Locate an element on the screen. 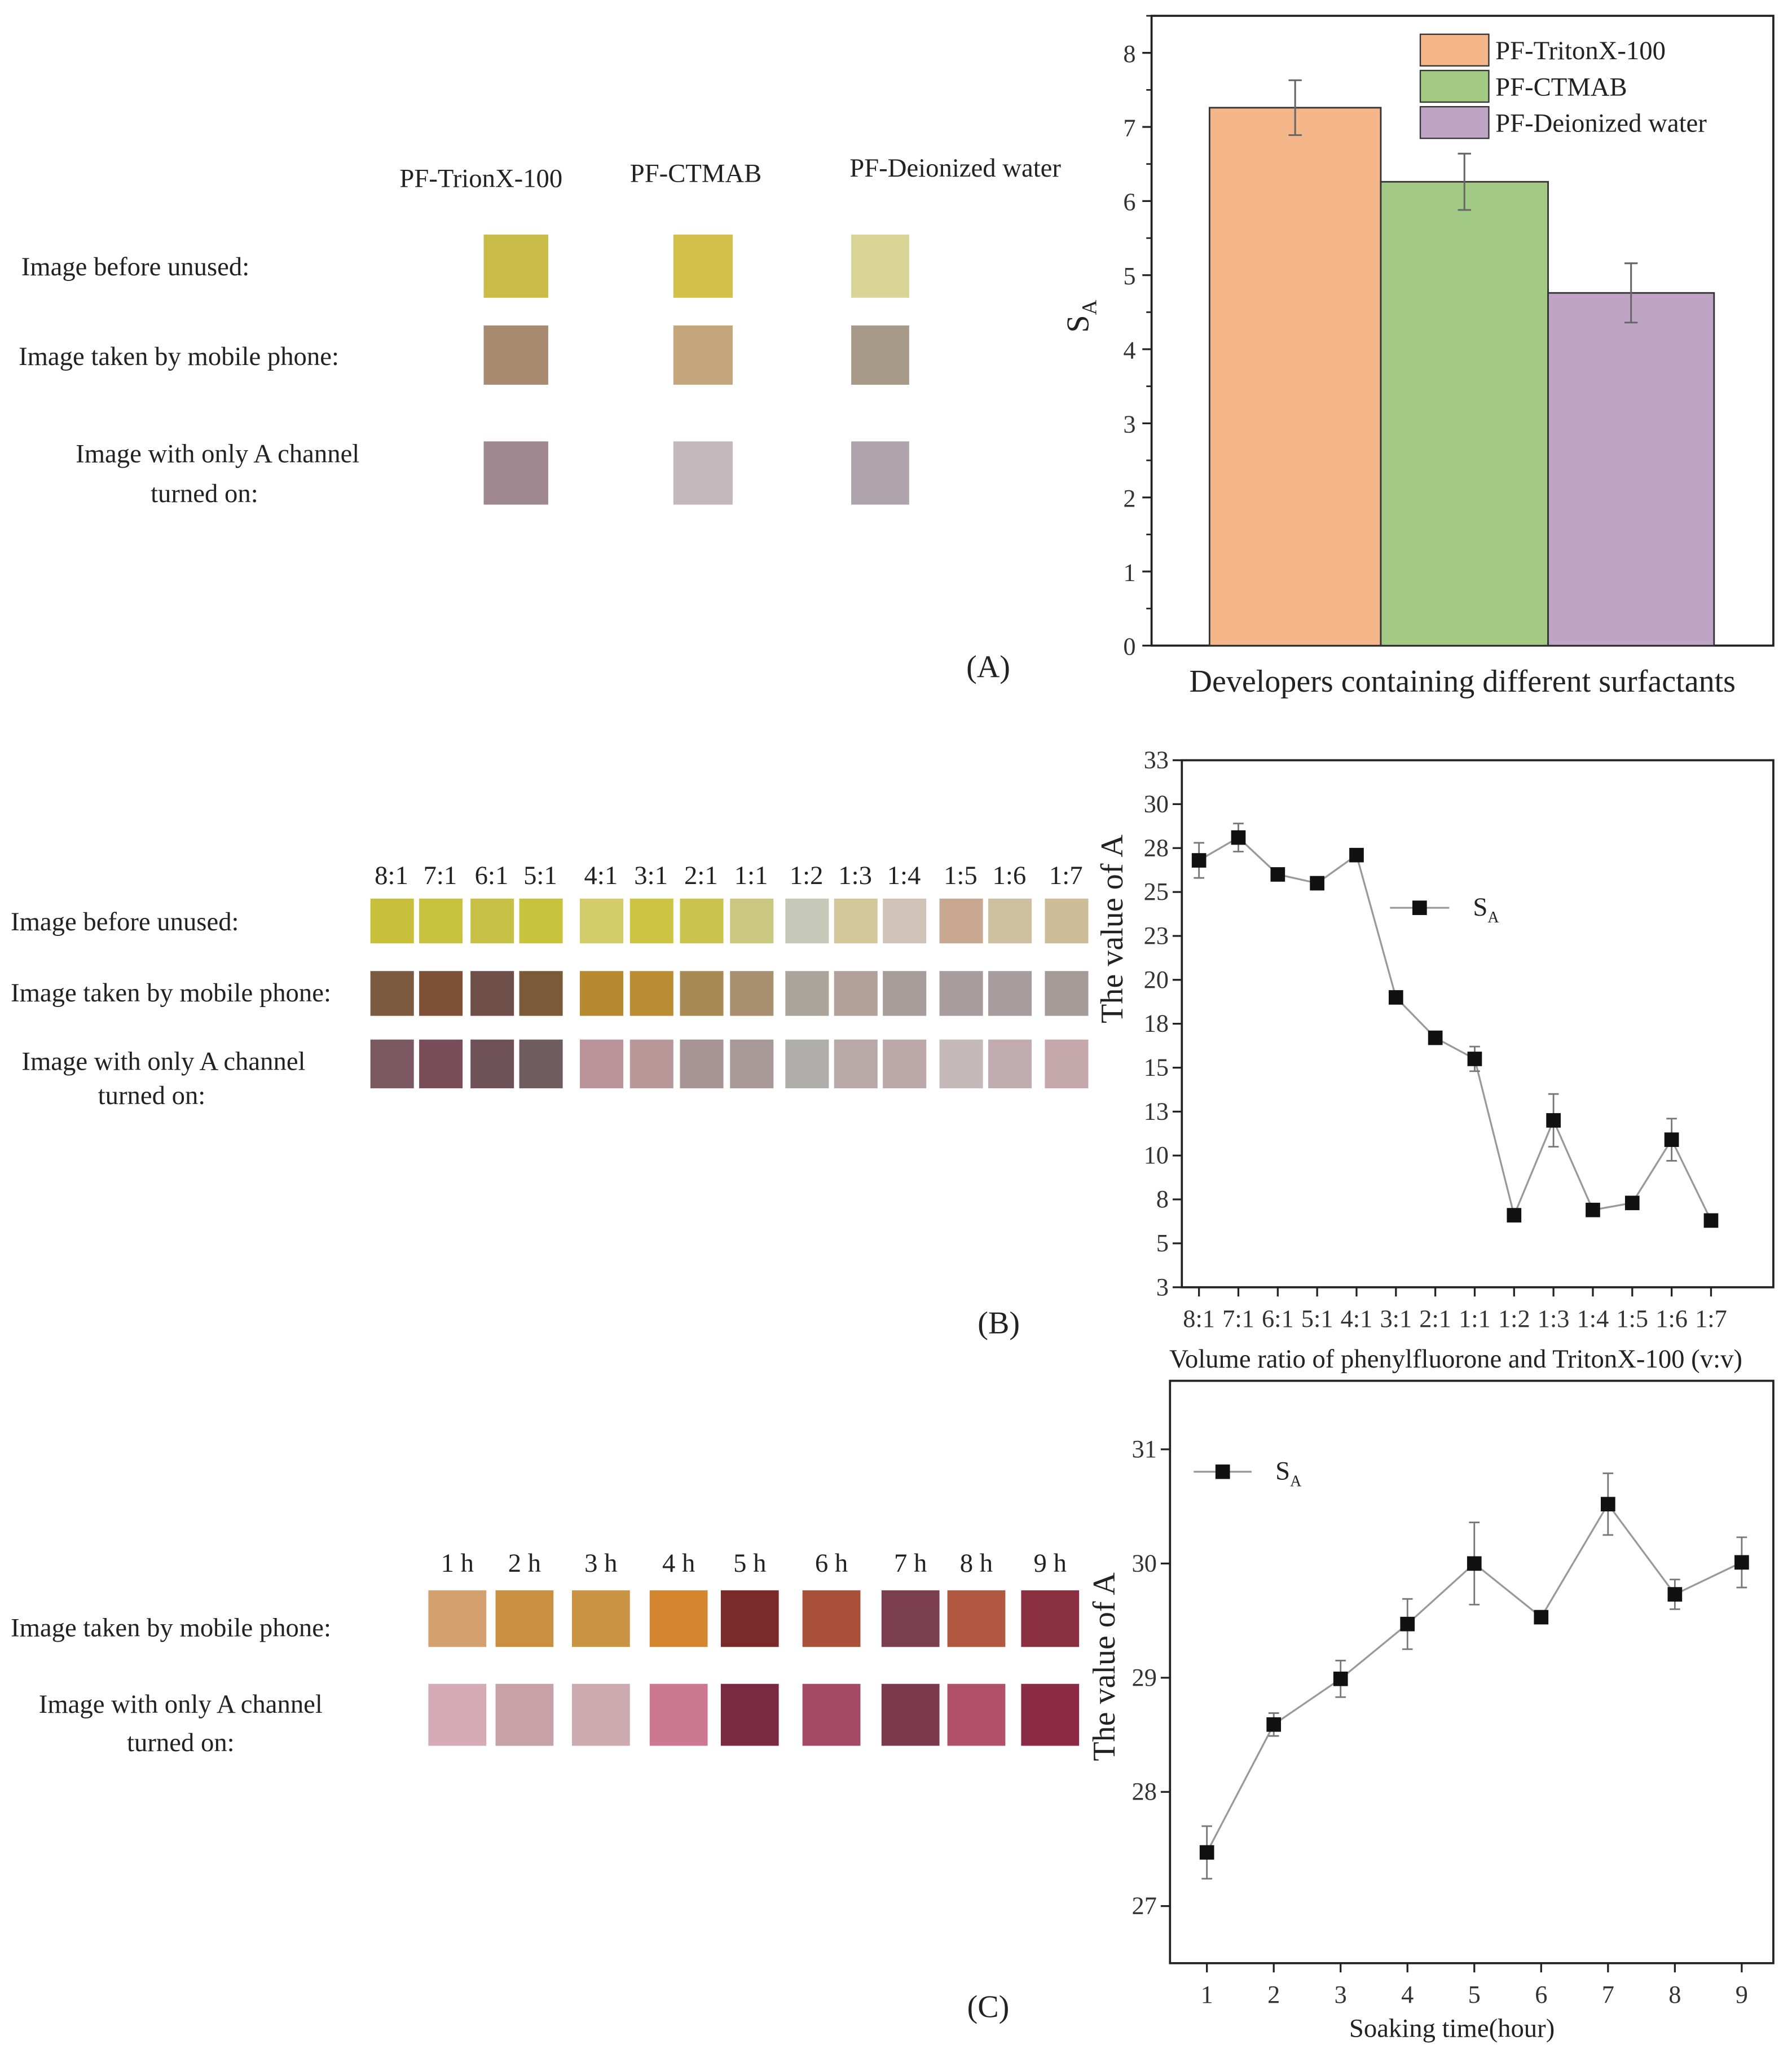 The image size is (1792, 2062). y-tick-label: 6 is located at coordinates (1129, 202).